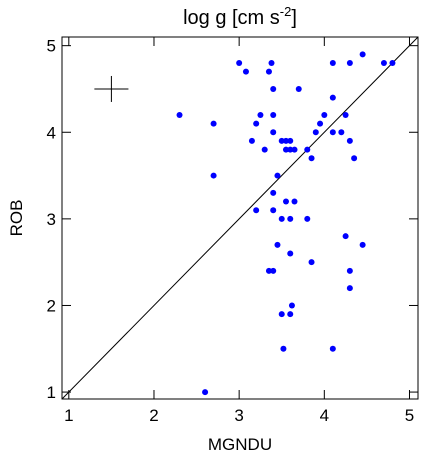  Describe the element at coordinates (51, 305) in the screenshot. I see `y-tick-label: 2` at that location.